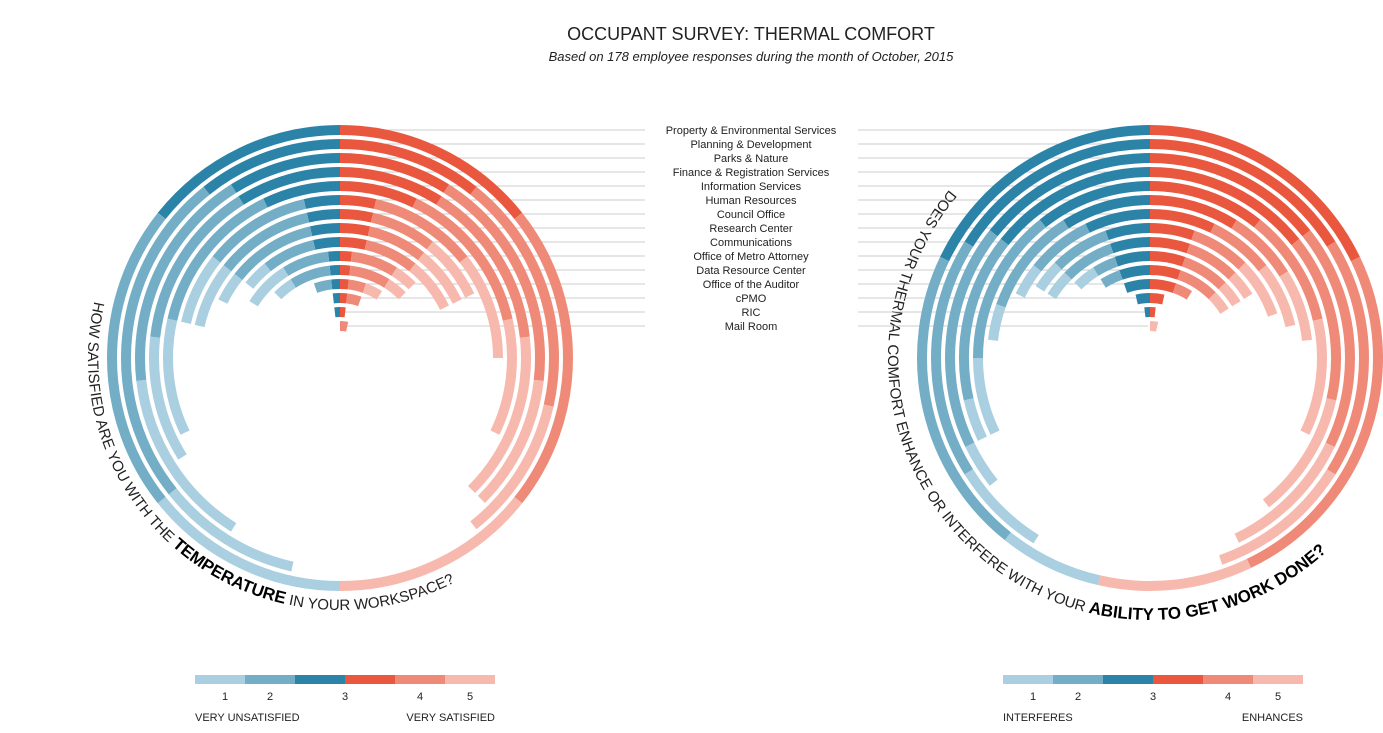 The image size is (1383, 733). I want to click on legend-high: VERY SATISFIED, so click(450, 718).